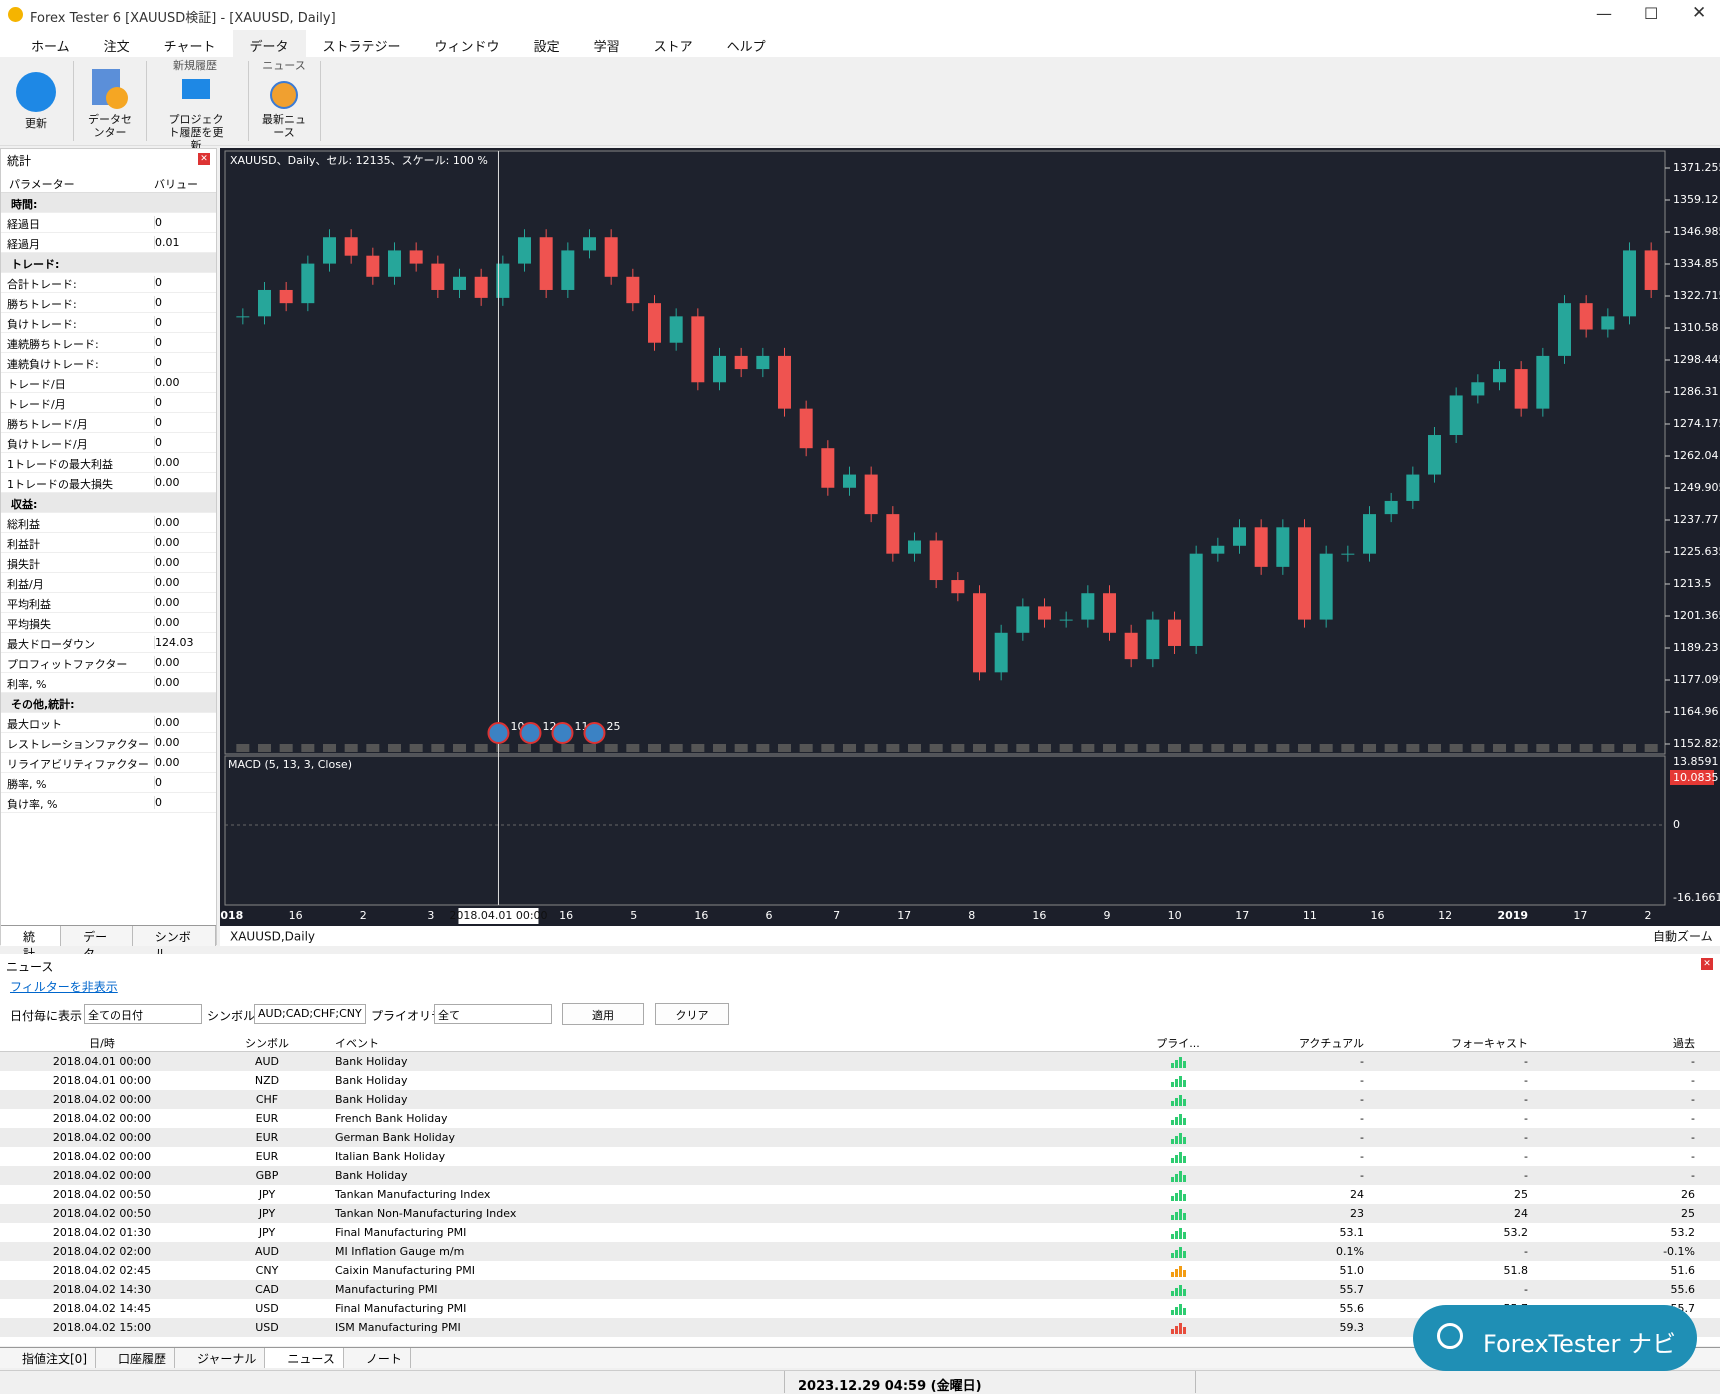 Image resolution: width=1720 pixels, height=1394 pixels. I want to click on param-label: 損失計, so click(23, 564).